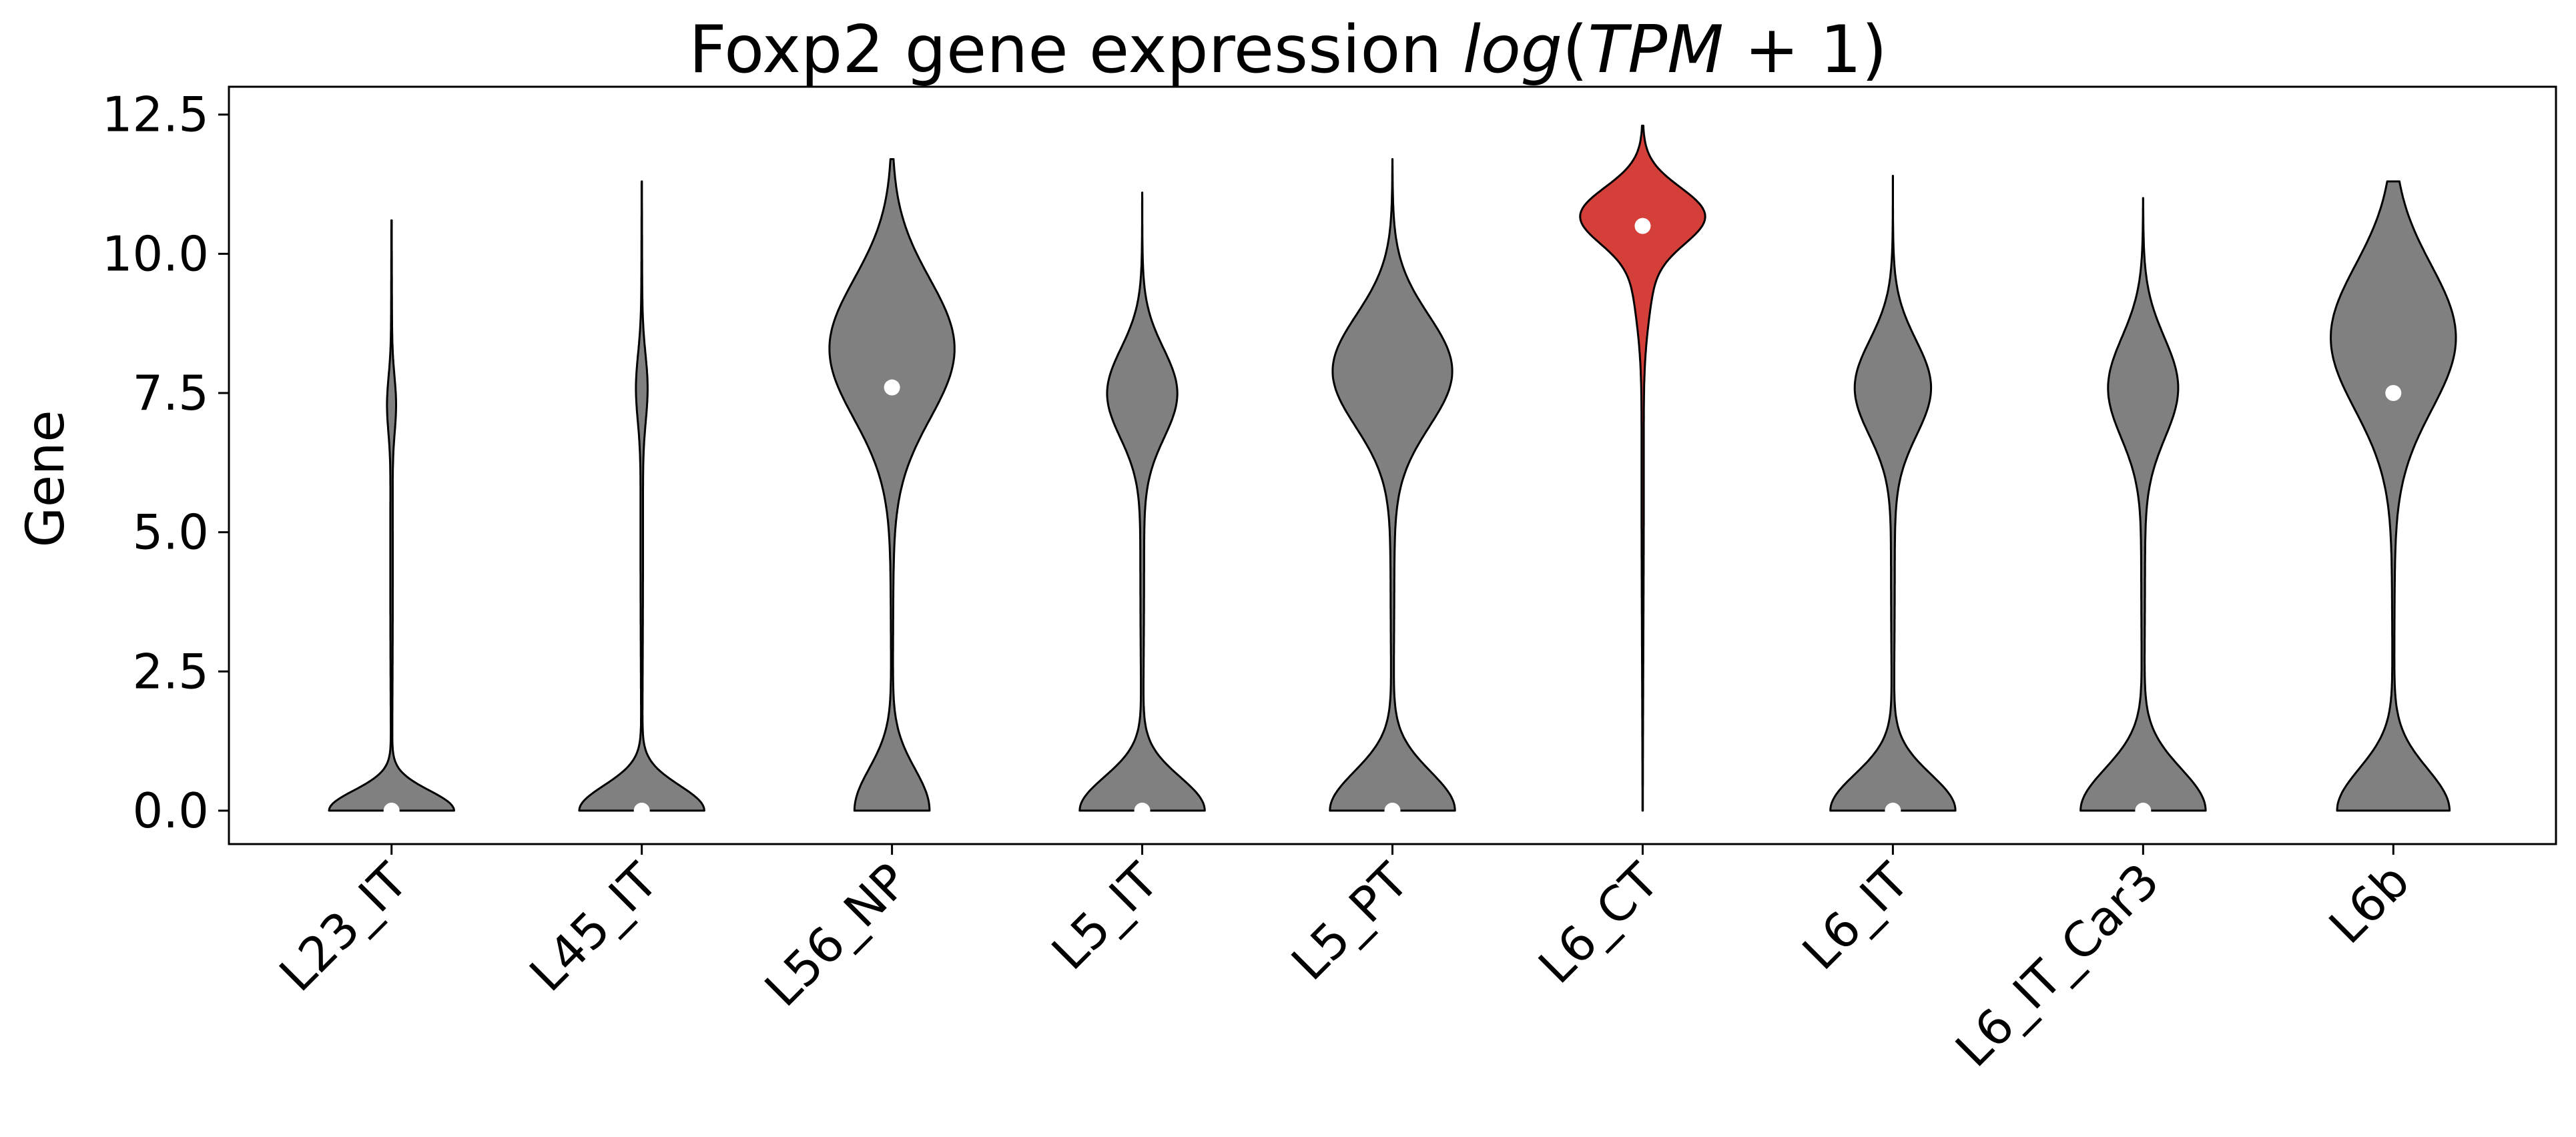  Describe the element at coordinates (155, 115) in the screenshot. I see `y-tick-label: 12.5` at that location.